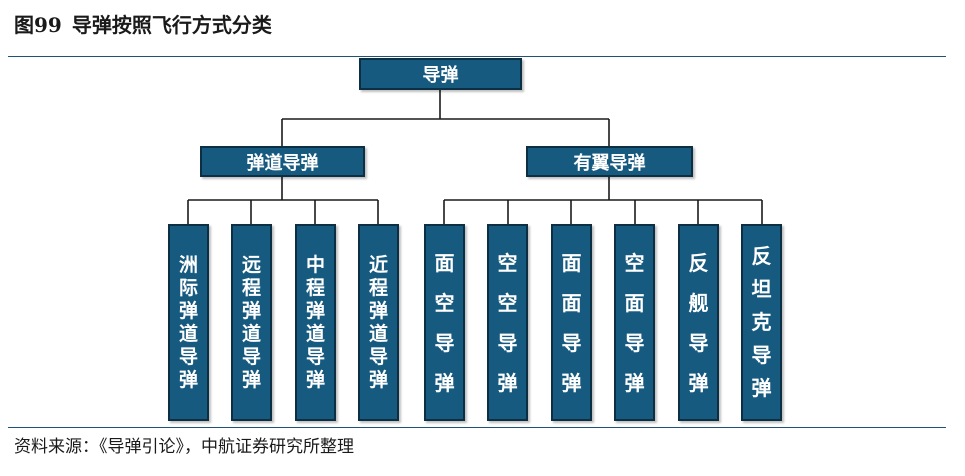  What do you see at coordinates (571, 322) in the screenshot?
I see `leaf-surface-to-surface: 面面导弹` at bounding box center [571, 322].